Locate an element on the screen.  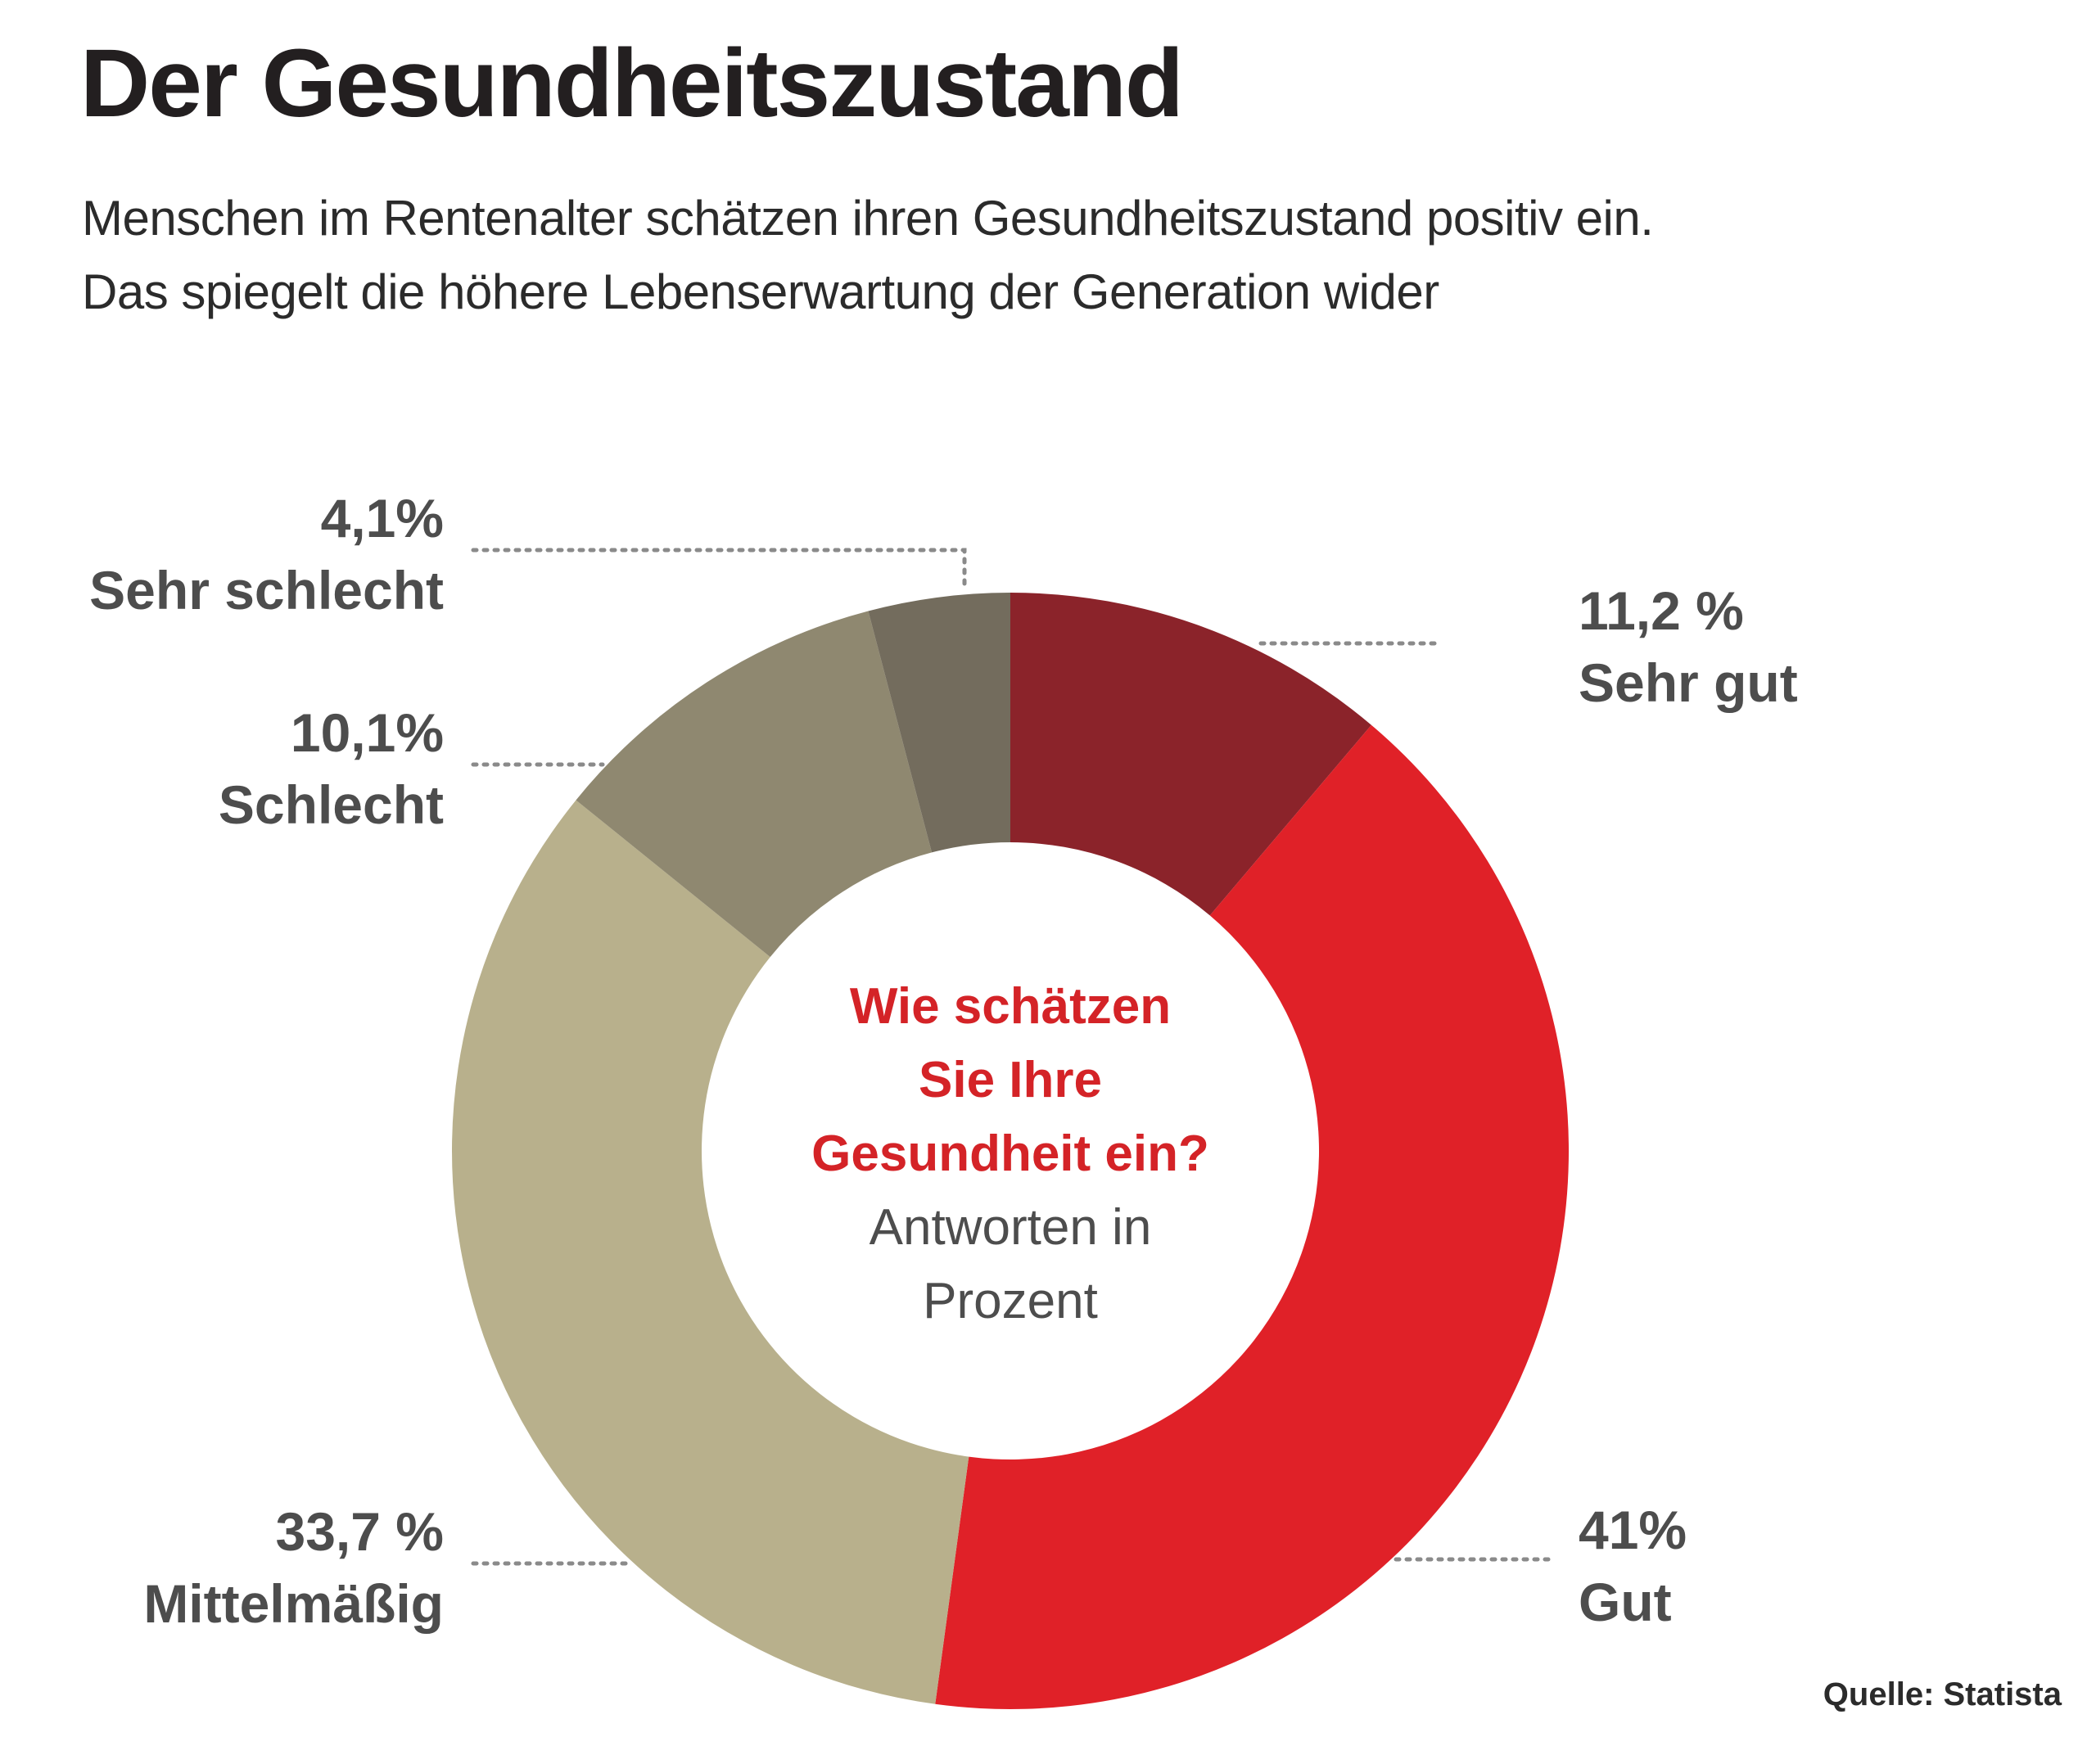
slice-value: 33,7 % is located at coordinates (359, 1531).